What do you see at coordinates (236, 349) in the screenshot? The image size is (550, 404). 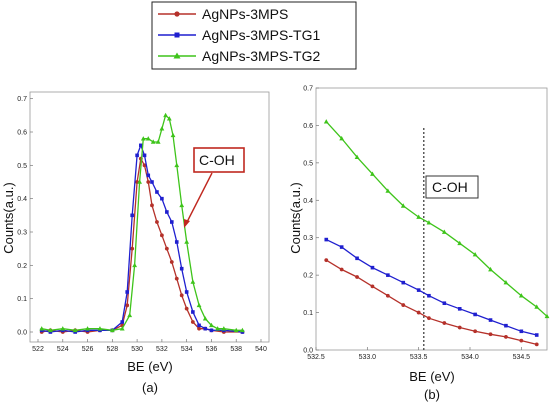 I see `x-tick-label-a: 538` at bounding box center [236, 349].